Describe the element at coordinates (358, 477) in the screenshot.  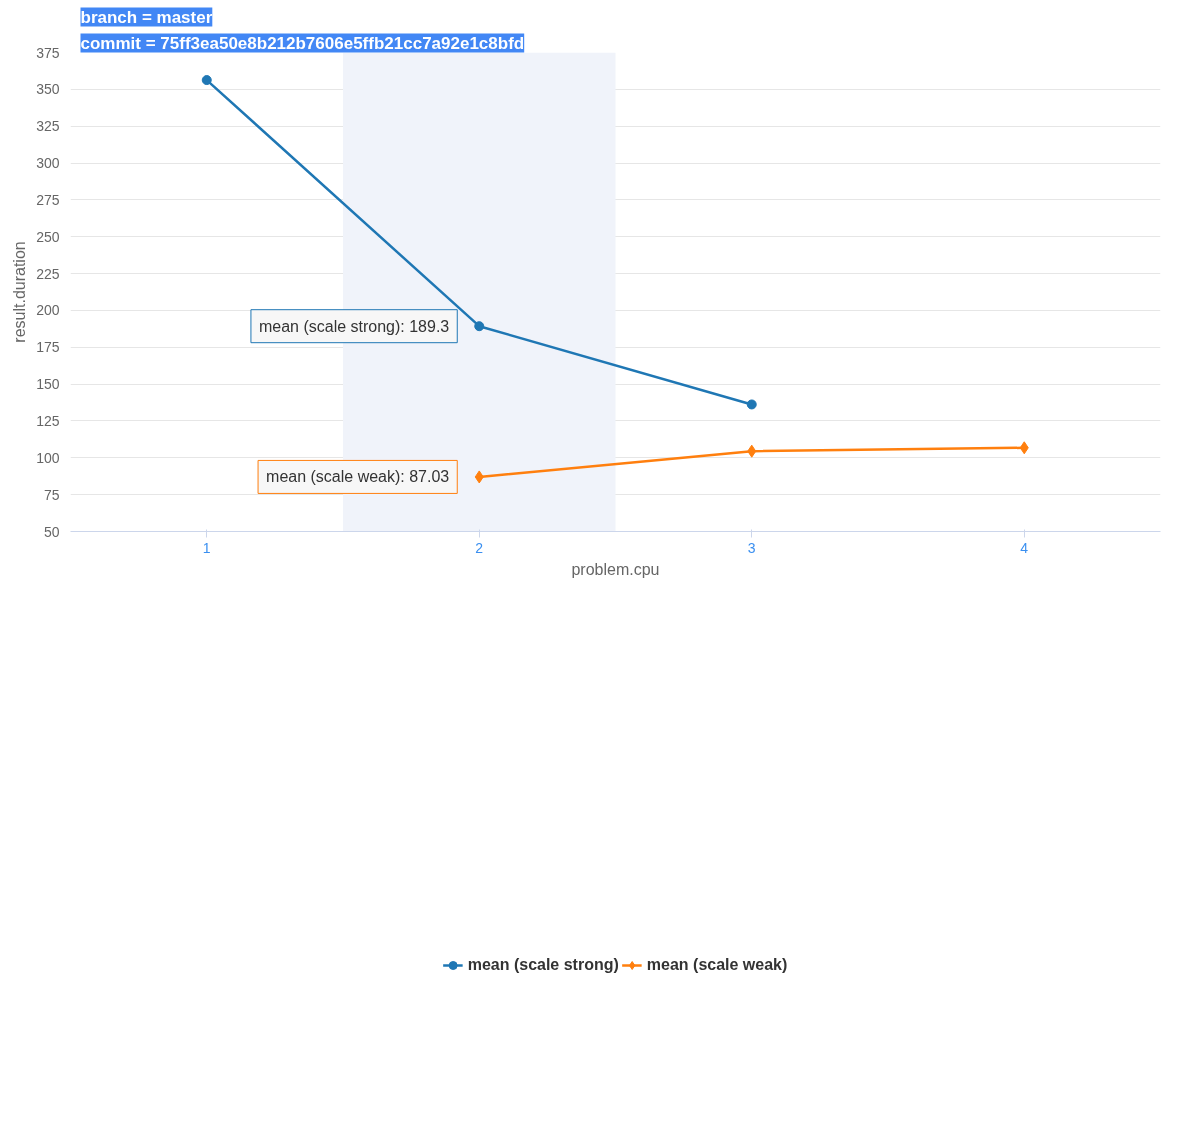
I see `annotation: mean (scale weak): 87.03` at that location.